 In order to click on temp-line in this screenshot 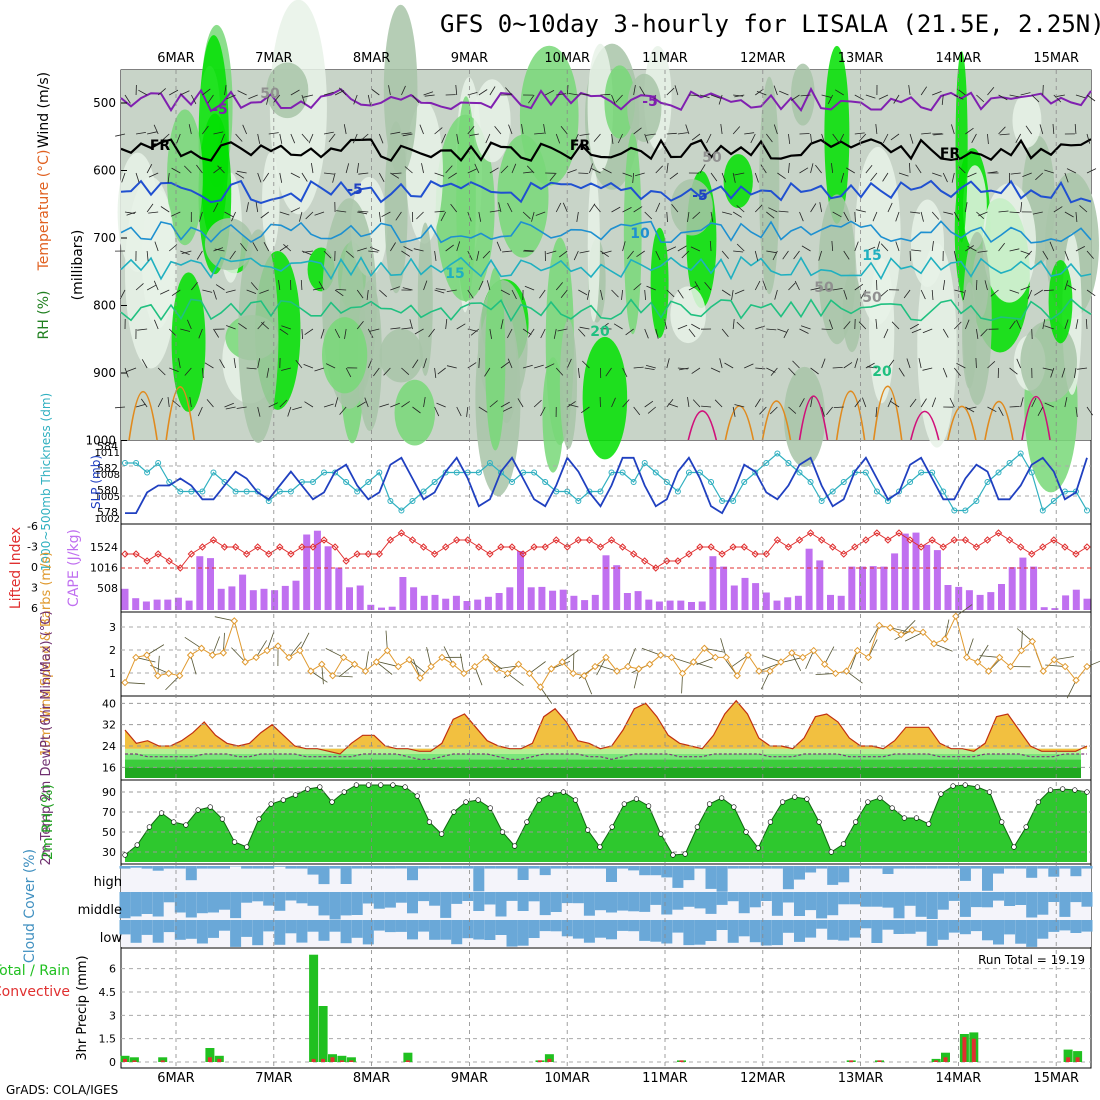, I will do `click(606, 727)`.